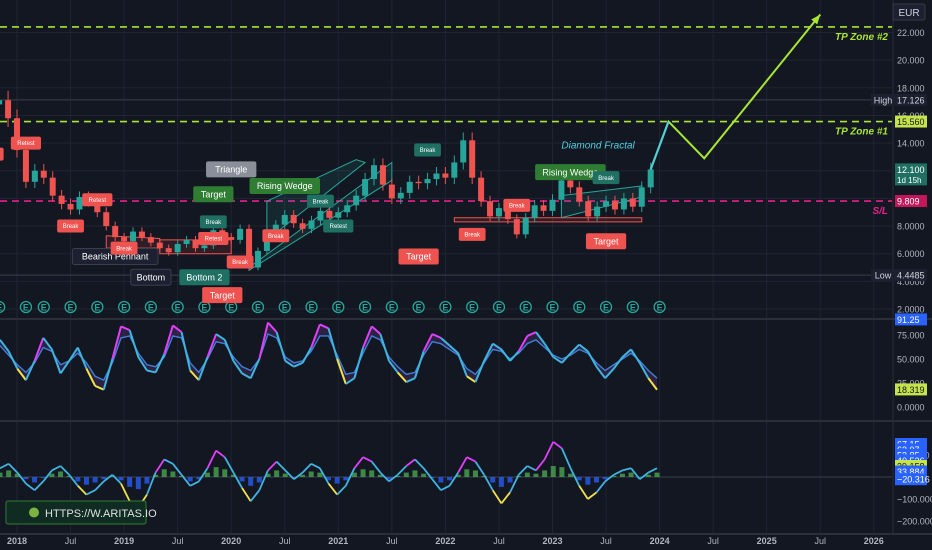 The width and height of the screenshot is (932, 550). Describe the element at coordinates (213, 194) in the screenshot. I see `pattern-label: Target` at that location.